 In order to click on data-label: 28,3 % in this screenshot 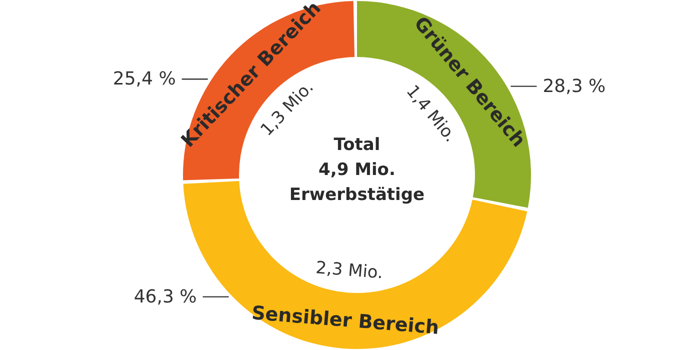, I will do `click(574, 86)`.